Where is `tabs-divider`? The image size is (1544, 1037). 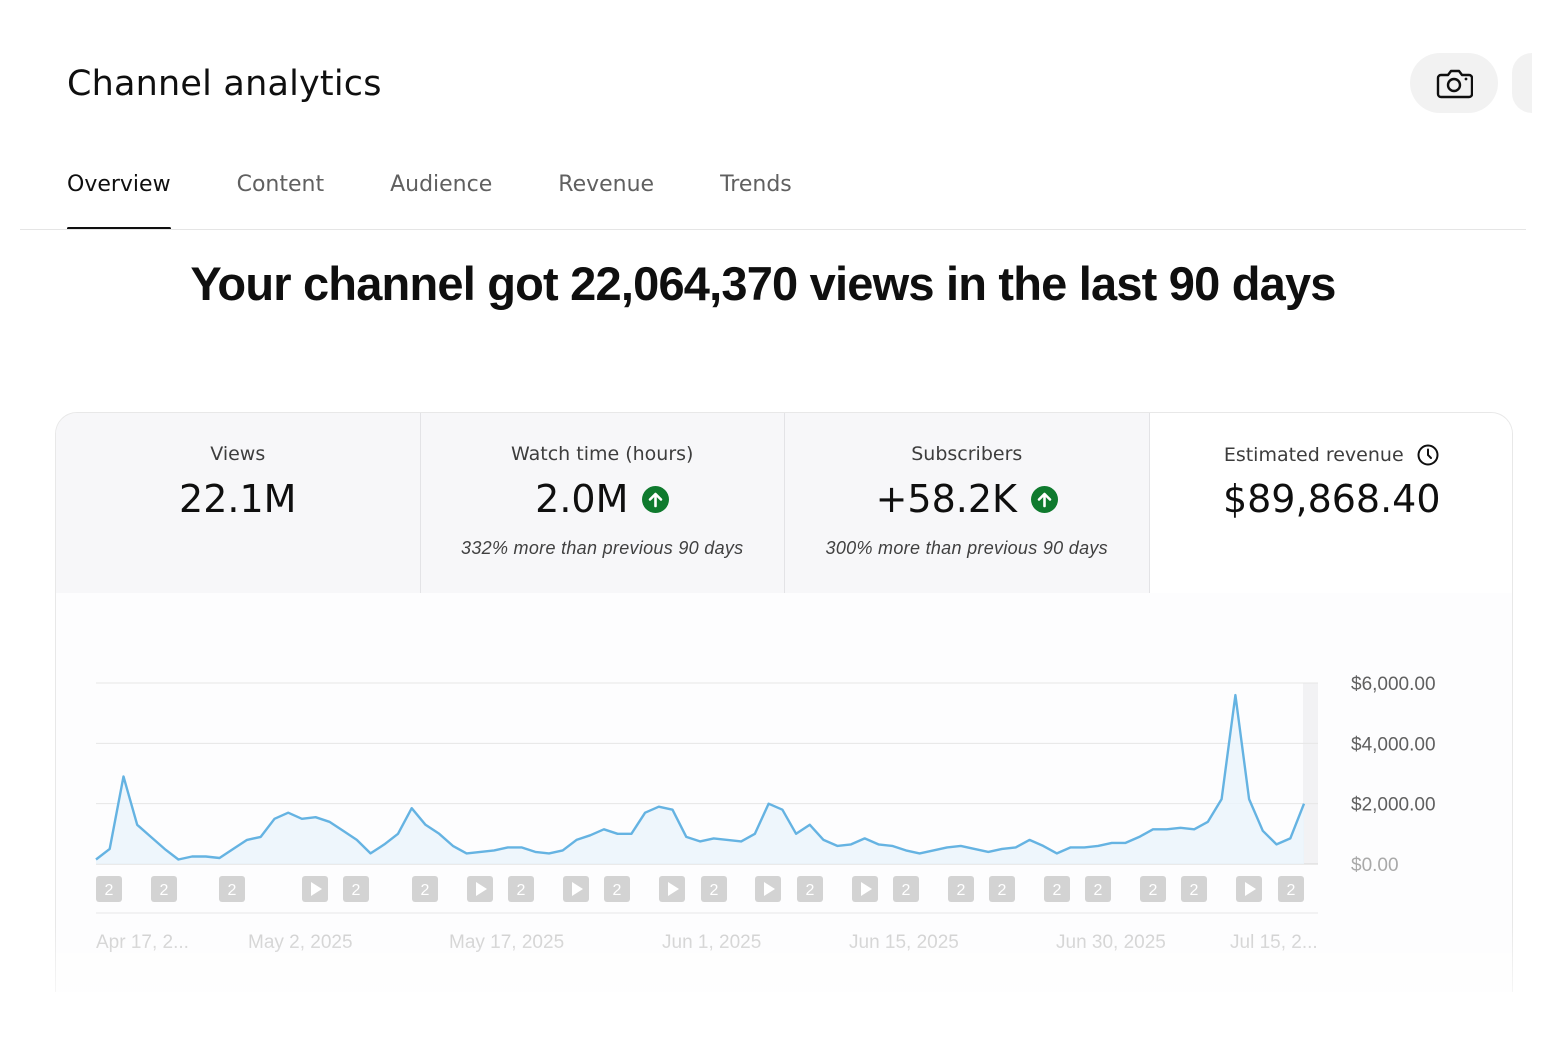 tabs-divider is located at coordinates (773, 229).